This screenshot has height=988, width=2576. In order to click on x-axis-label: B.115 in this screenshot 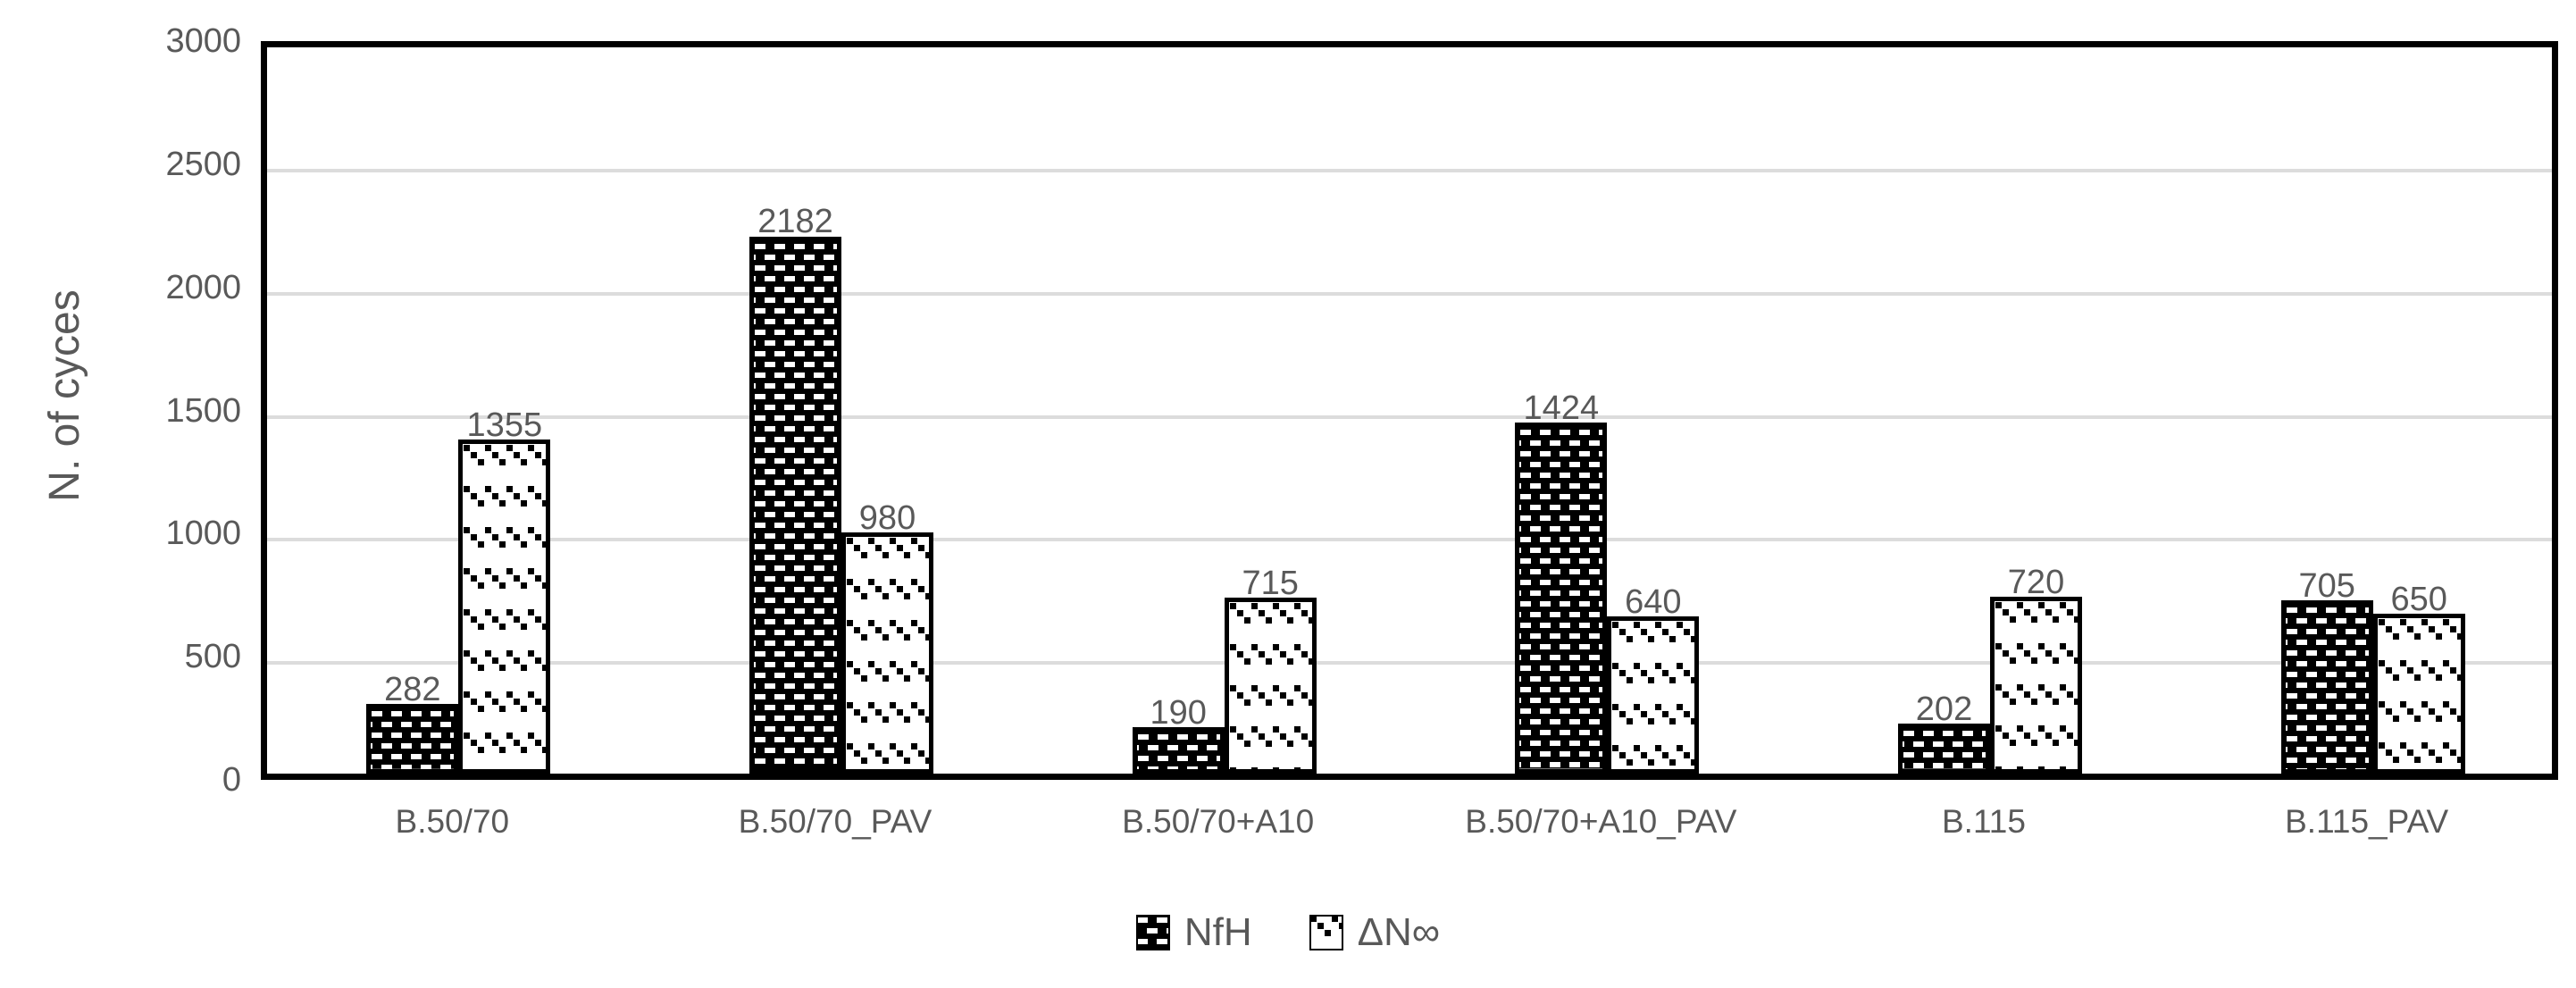, I will do `click(1984, 821)`.